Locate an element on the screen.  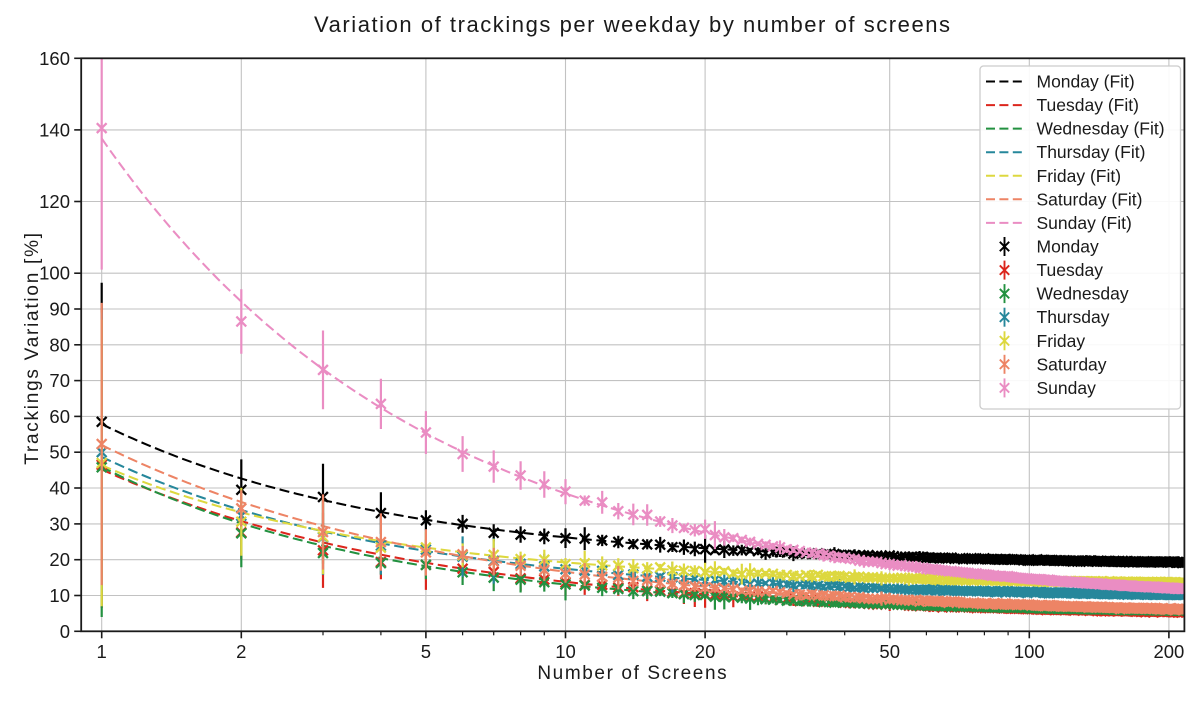
svg-text: 60 is located at coordinates (59, 416).